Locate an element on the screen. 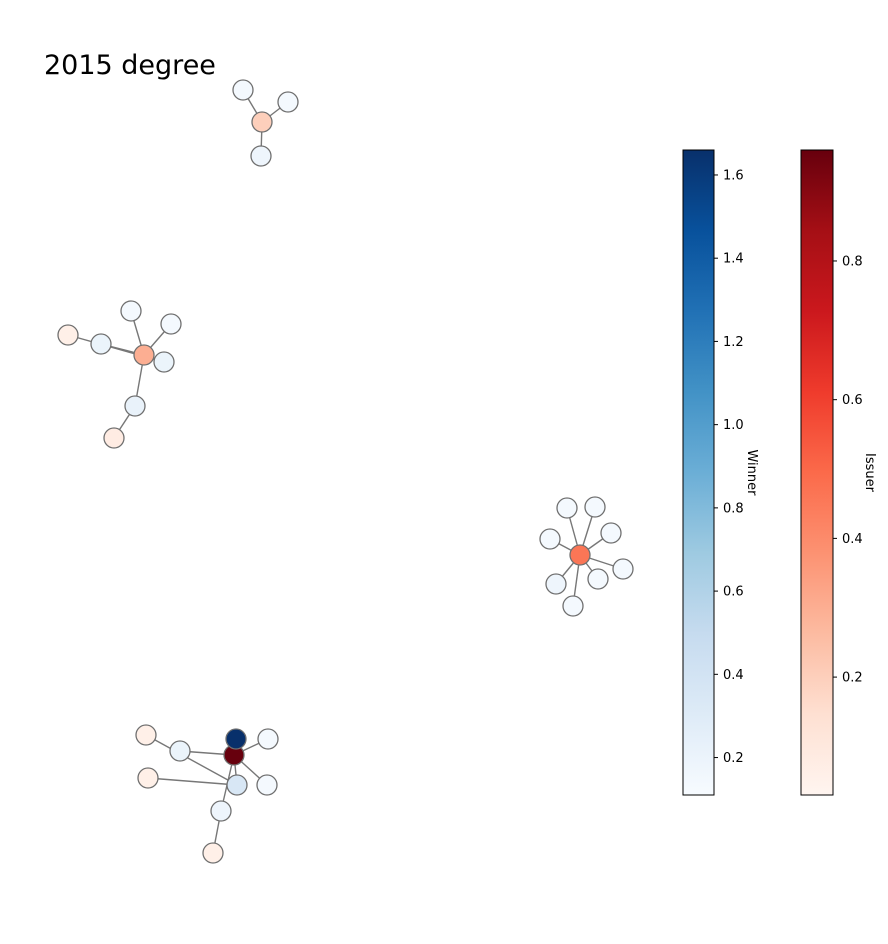 This screenshot has height=944, width=888. issuer-node-d9 is located at coordinates (146, 735).